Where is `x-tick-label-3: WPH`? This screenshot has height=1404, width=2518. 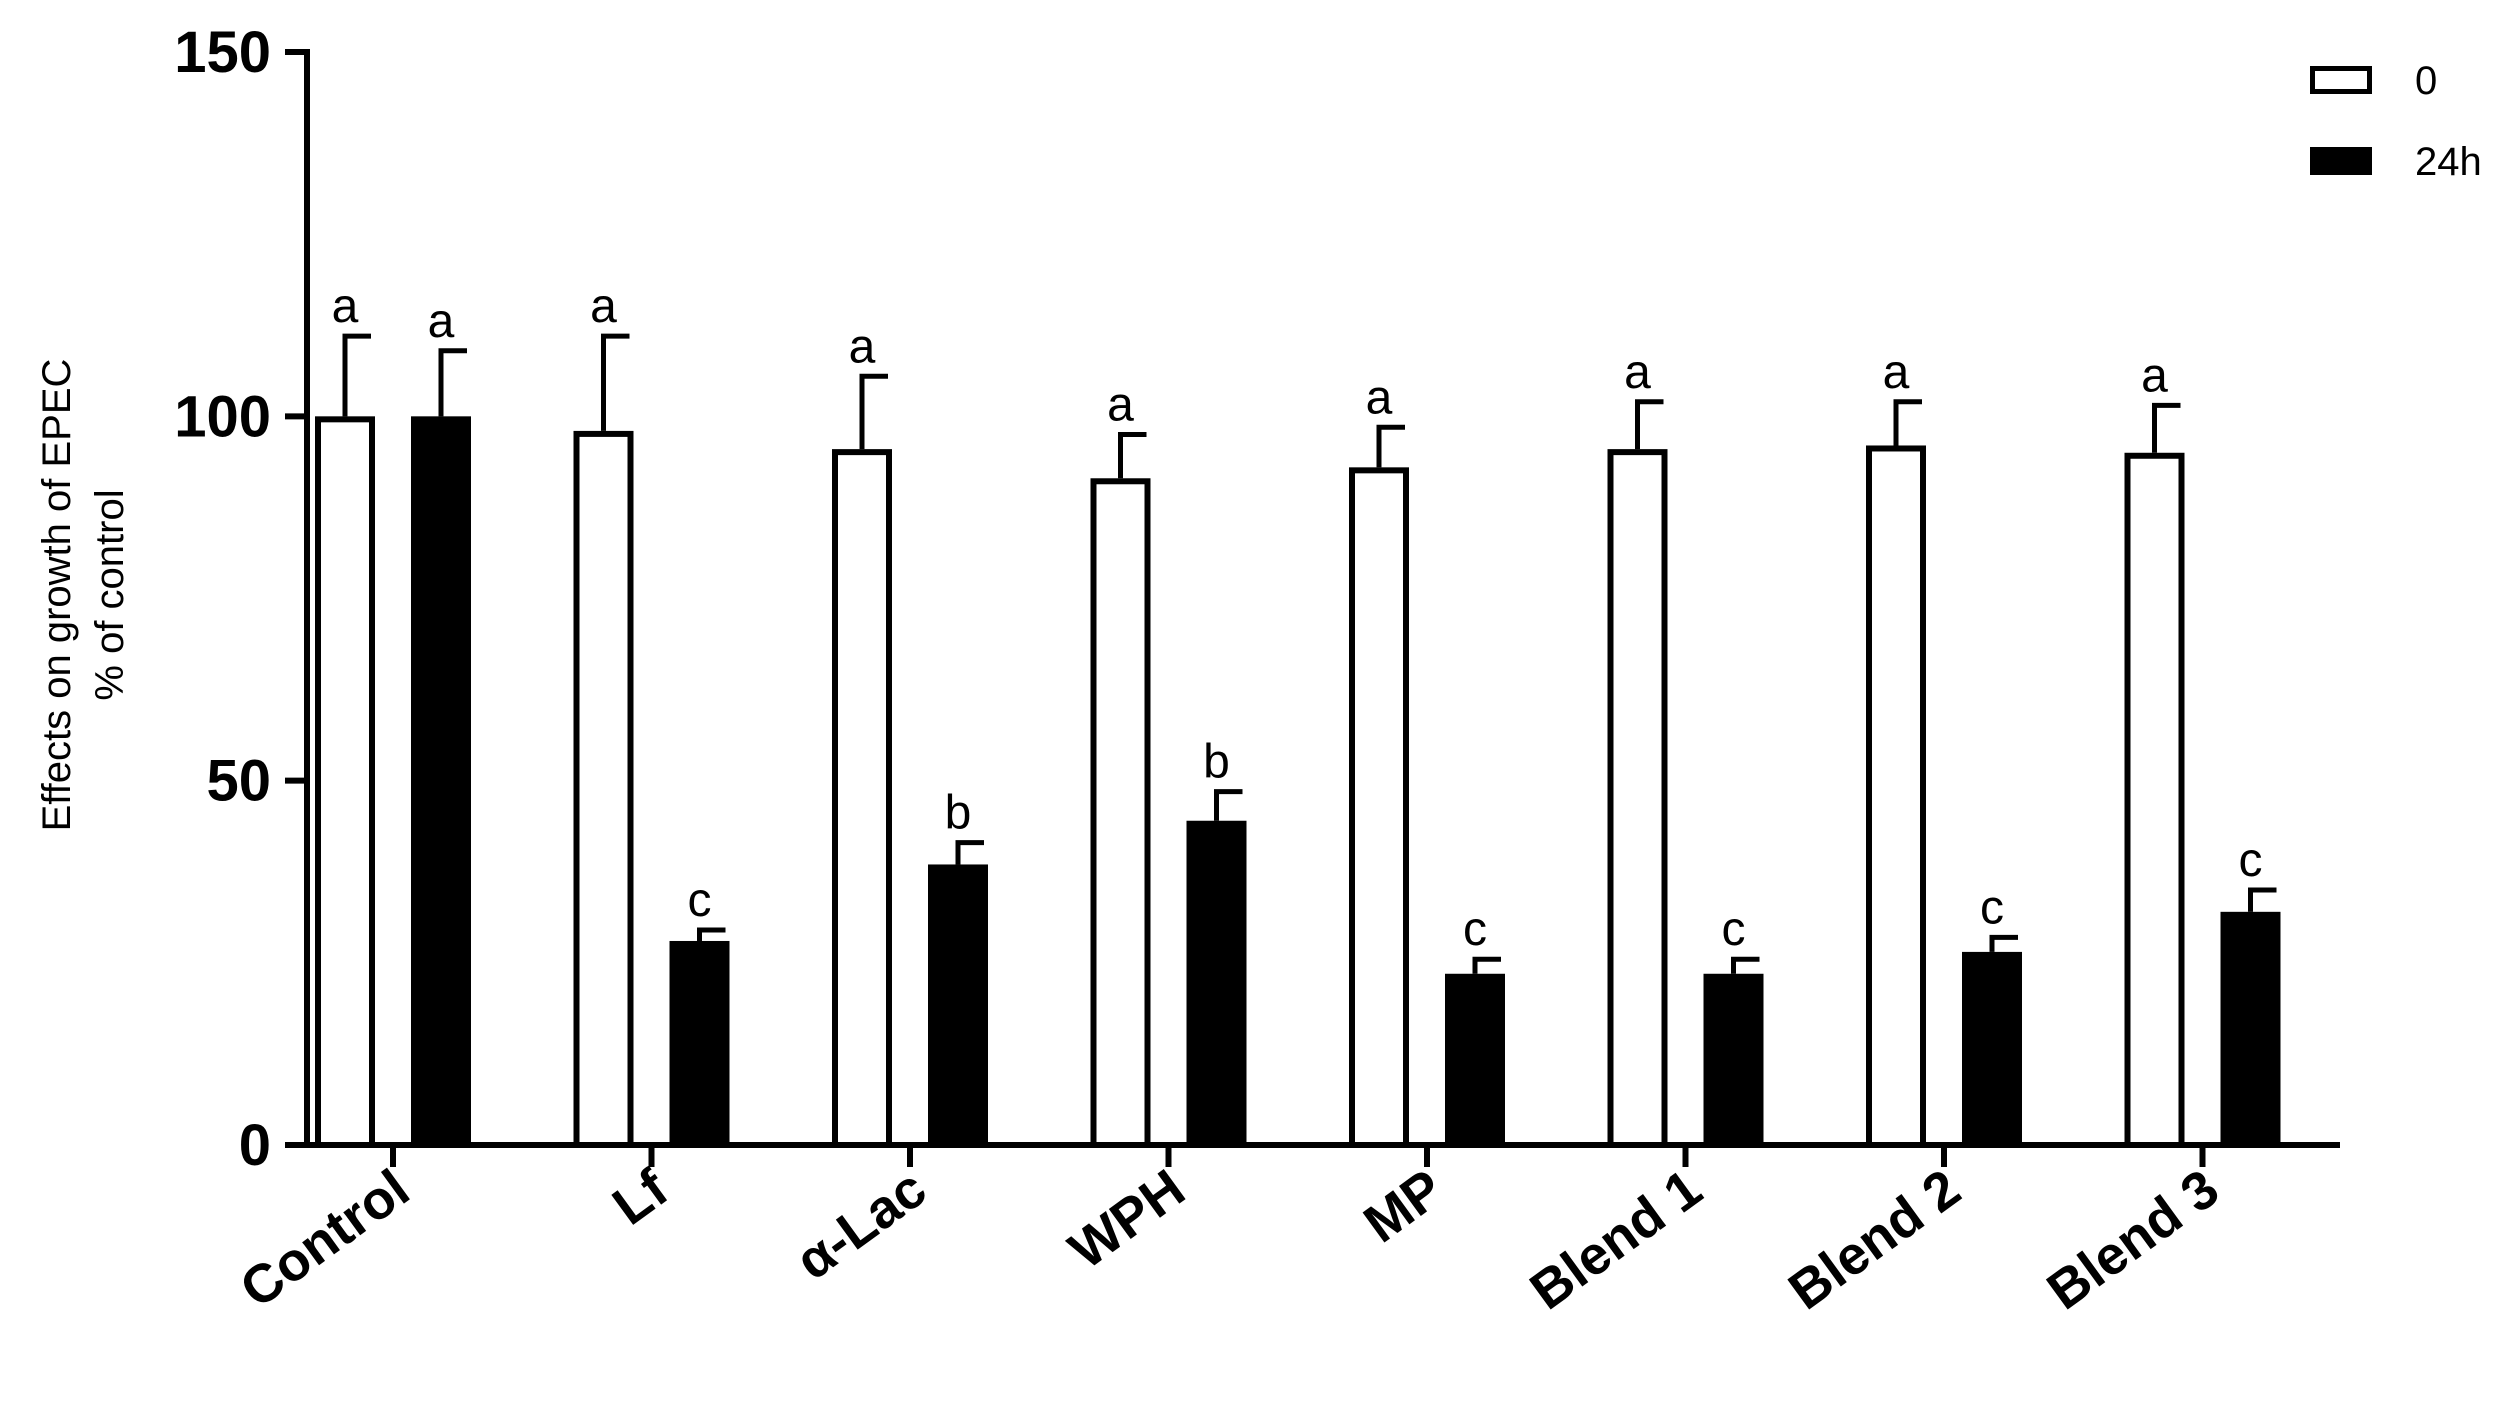 x-tick-label-3: WPH is located at coordinates (1126, 1219).